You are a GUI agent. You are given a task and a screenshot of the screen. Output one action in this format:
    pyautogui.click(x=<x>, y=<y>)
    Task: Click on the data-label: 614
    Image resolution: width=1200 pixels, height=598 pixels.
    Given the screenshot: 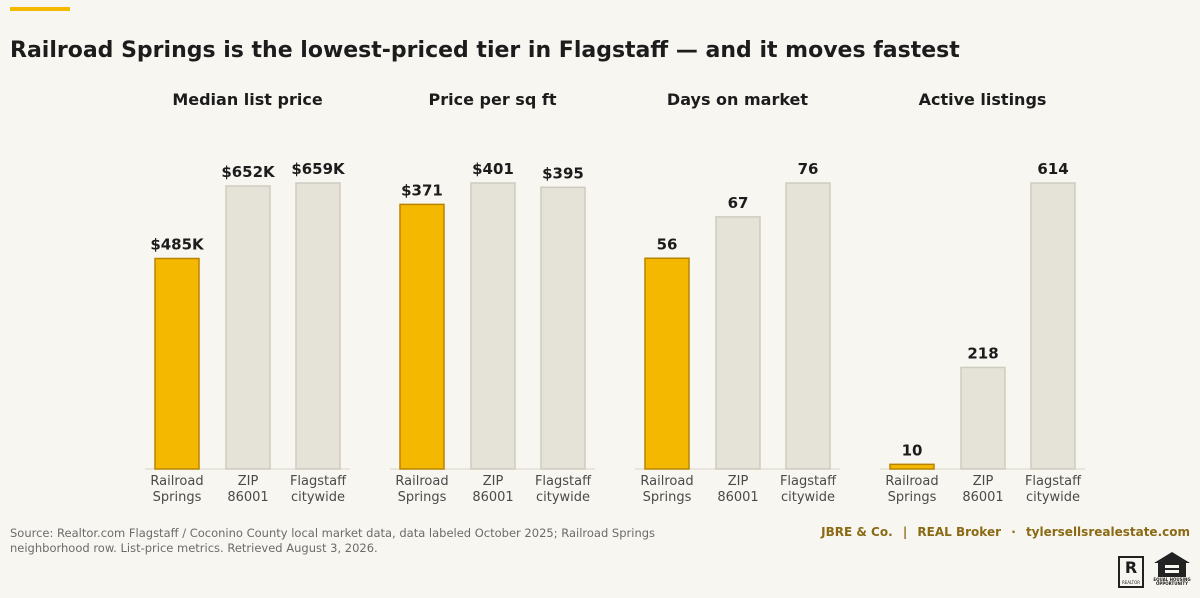 What is the action you would take?
    pyautogui.click(x=1052, y=169)
    